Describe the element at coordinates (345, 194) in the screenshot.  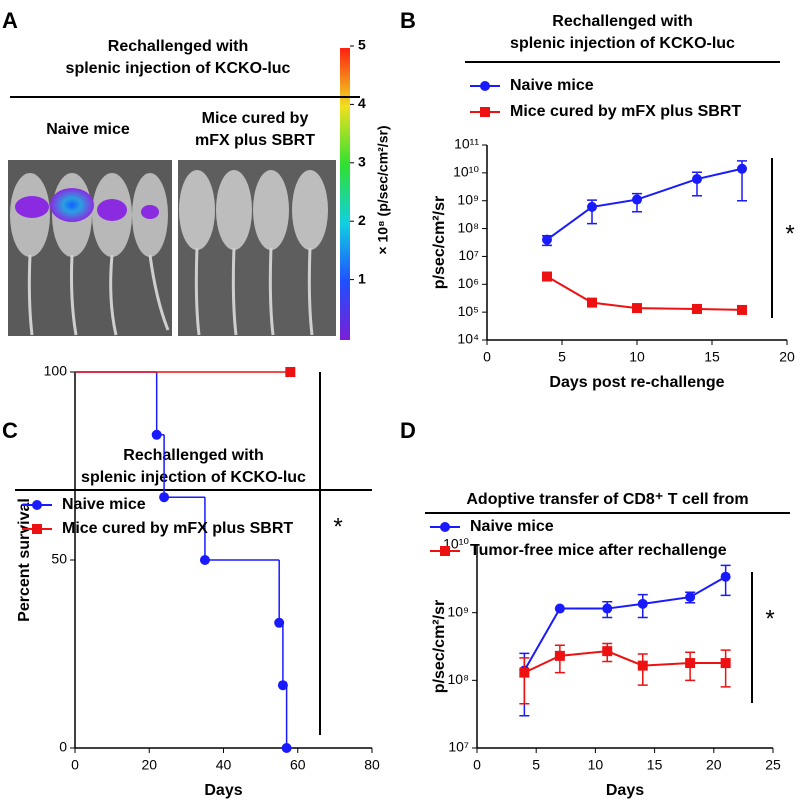
I see `colorbar` at that location.